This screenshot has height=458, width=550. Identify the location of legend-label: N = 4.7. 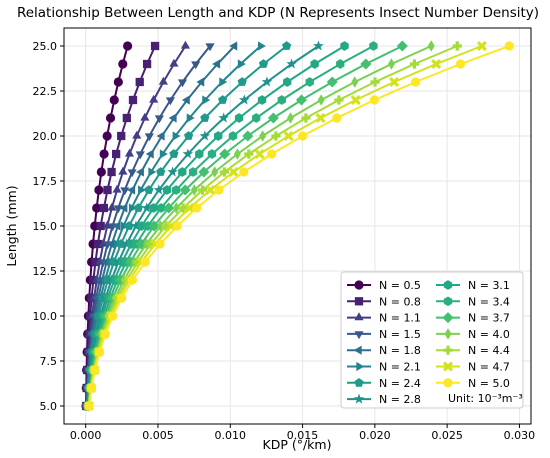
(489, 367).